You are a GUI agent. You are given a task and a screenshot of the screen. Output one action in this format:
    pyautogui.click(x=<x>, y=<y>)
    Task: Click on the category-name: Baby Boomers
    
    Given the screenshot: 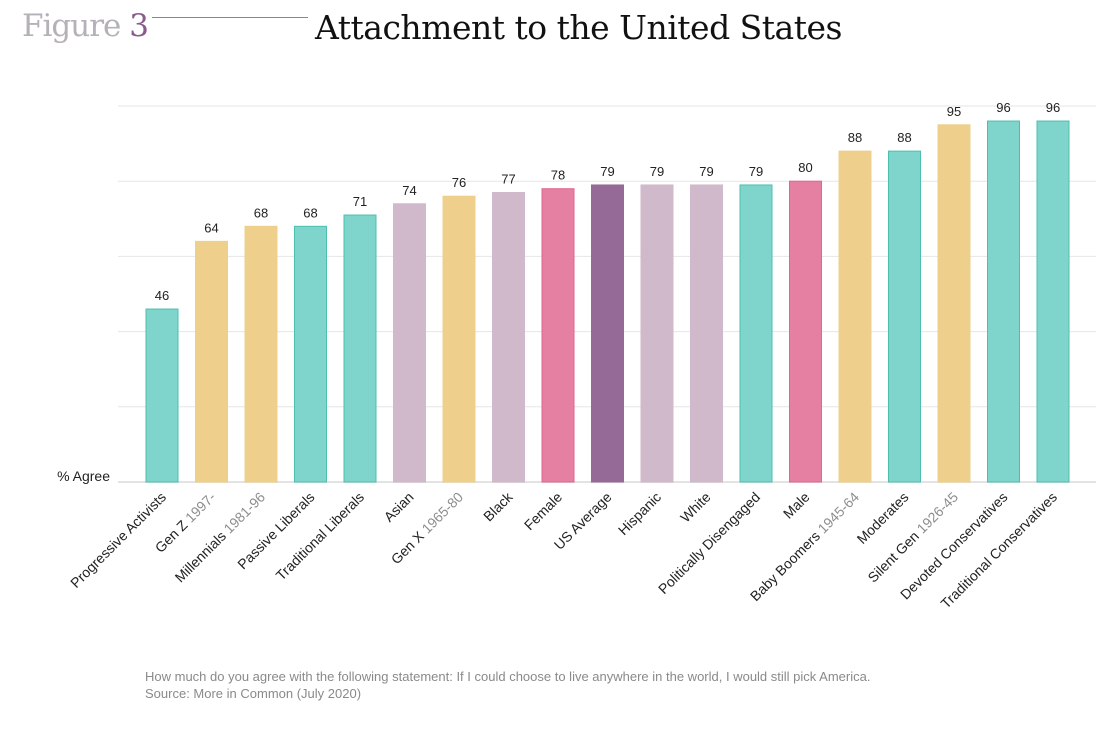 What is the action you would take?
    pyautogui.click(x=785, y=566)
    